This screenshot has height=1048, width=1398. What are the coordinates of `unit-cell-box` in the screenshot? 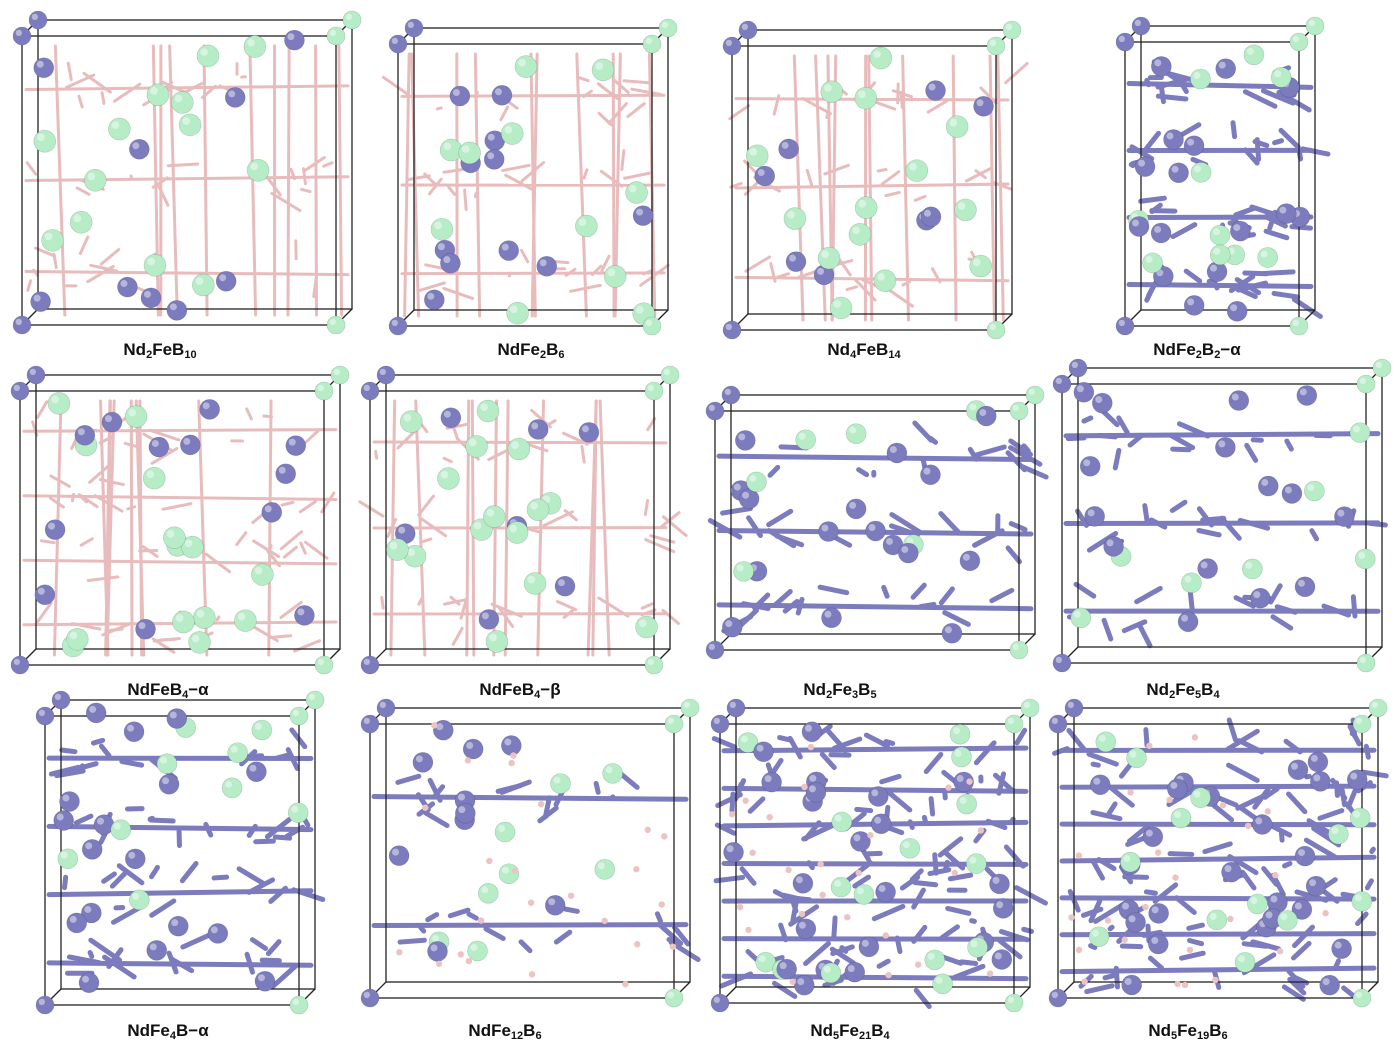 It's located at (1222, 515).